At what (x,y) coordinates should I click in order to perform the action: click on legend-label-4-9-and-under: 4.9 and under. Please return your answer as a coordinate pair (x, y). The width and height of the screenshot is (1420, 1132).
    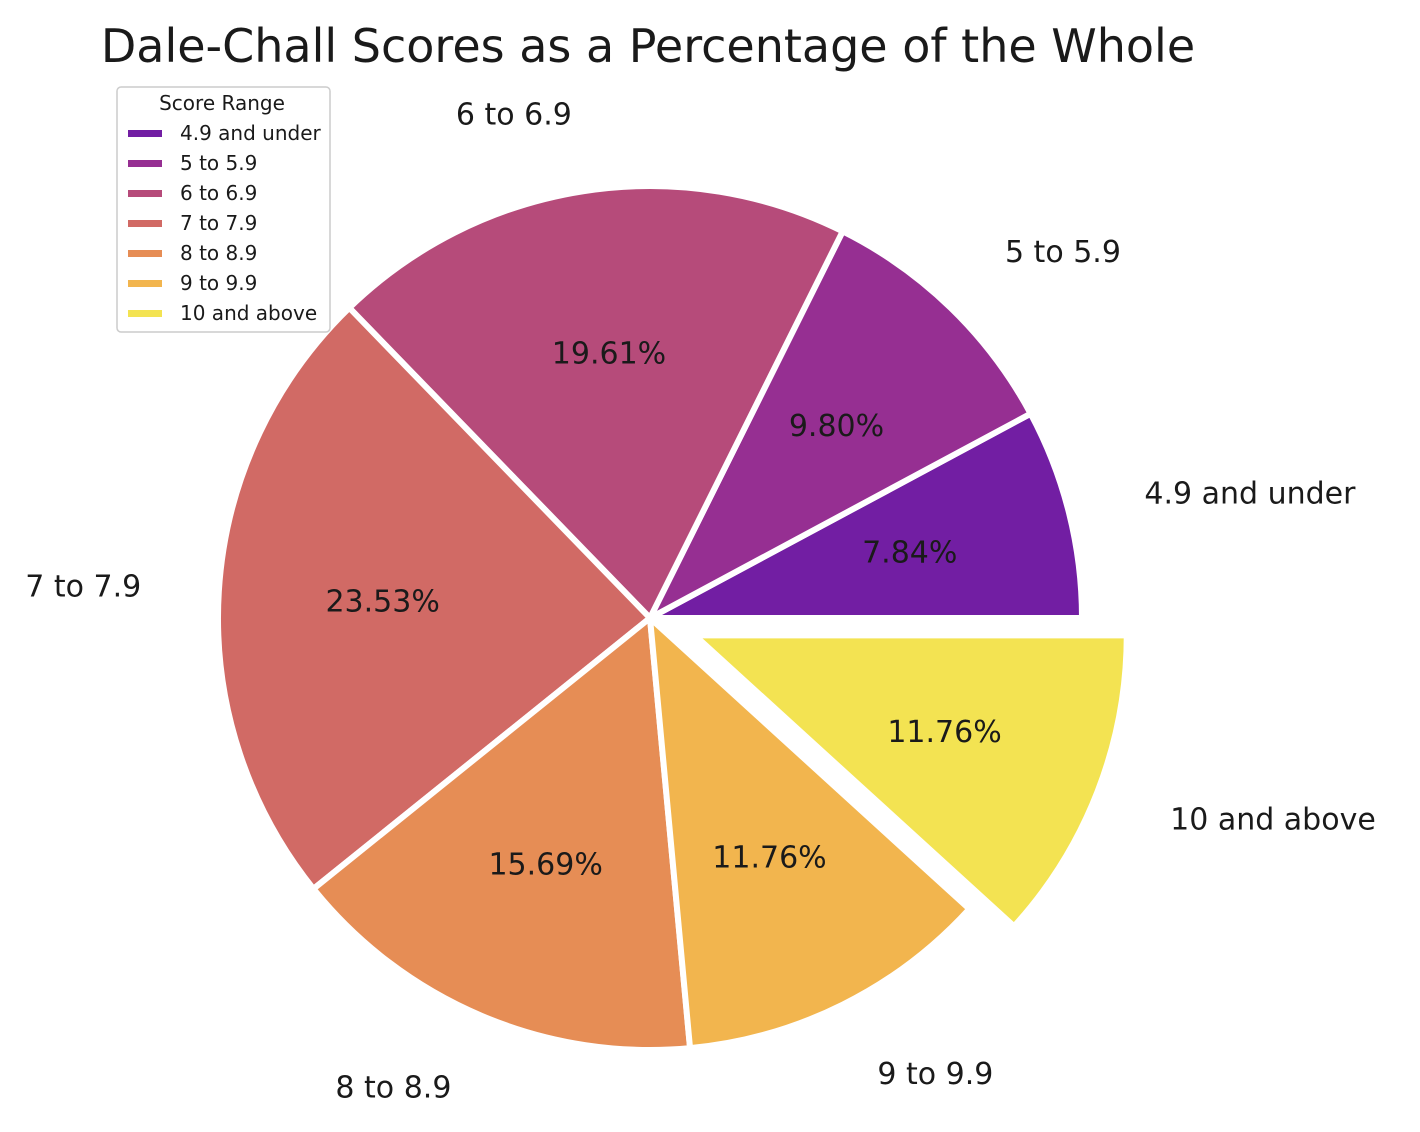
    Looking at the image, I should click on (251, 133).